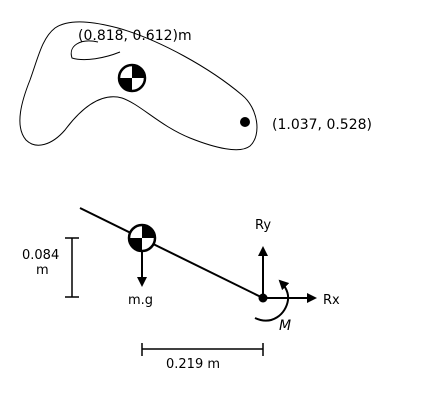  What do you see at coordinates (95, 50) in the screenshot?
I see `segment-inner-contour` at bounding box center [95, 50].